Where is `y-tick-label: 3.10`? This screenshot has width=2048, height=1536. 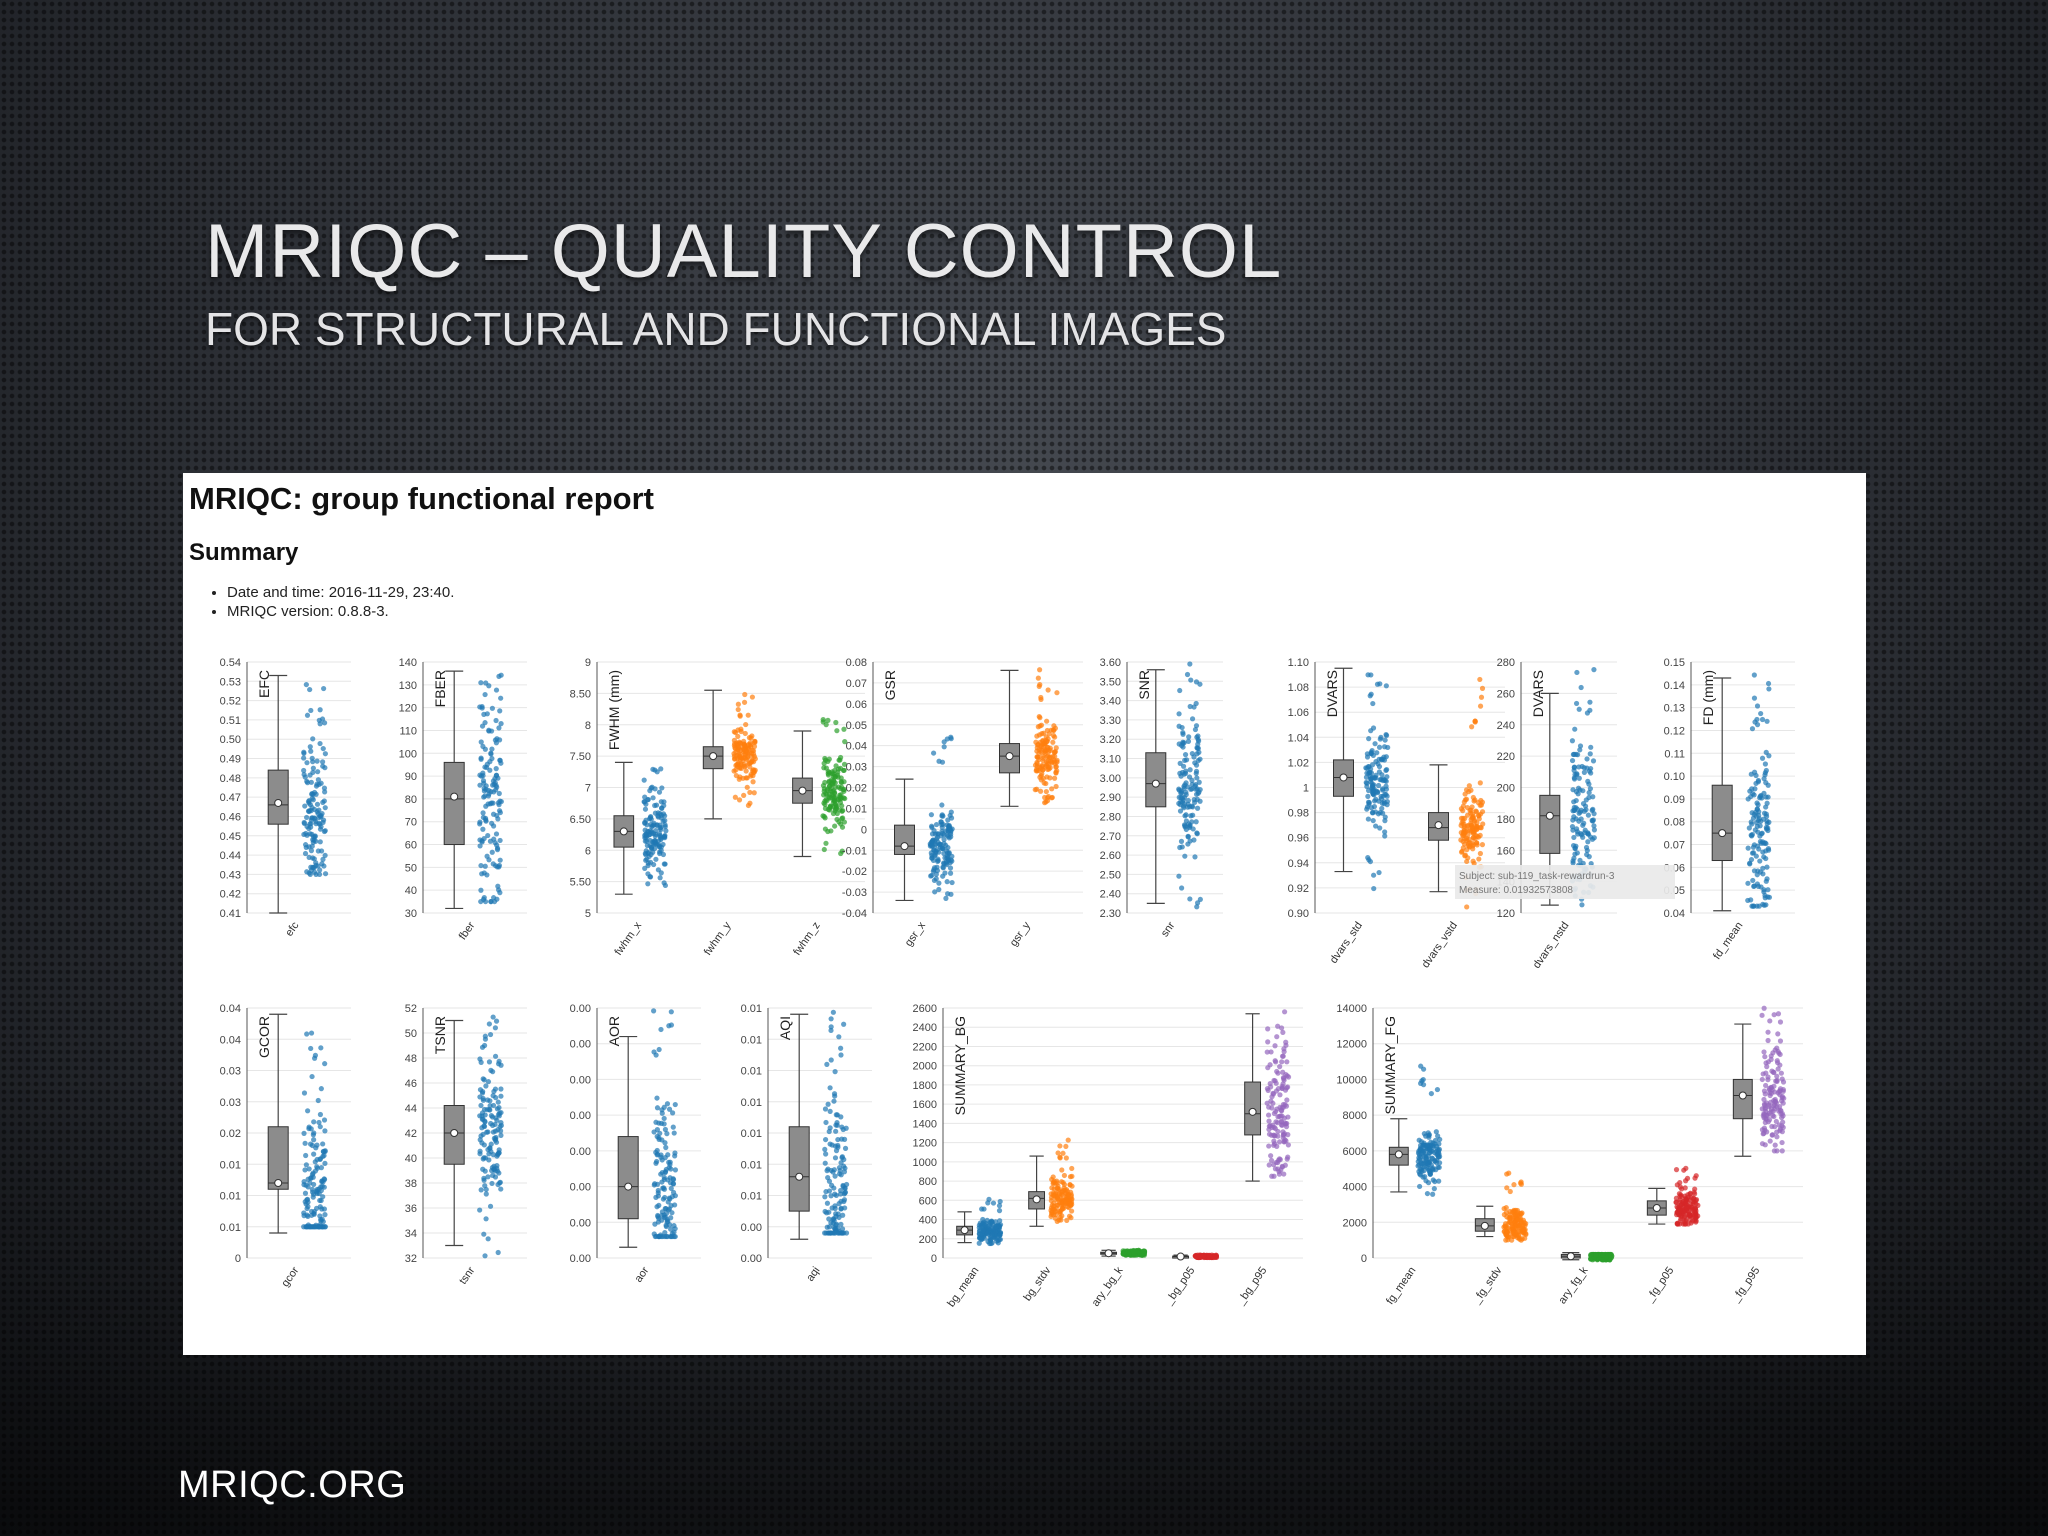 y-tick-label: 3.10 is located at coordinates (1110, 760).